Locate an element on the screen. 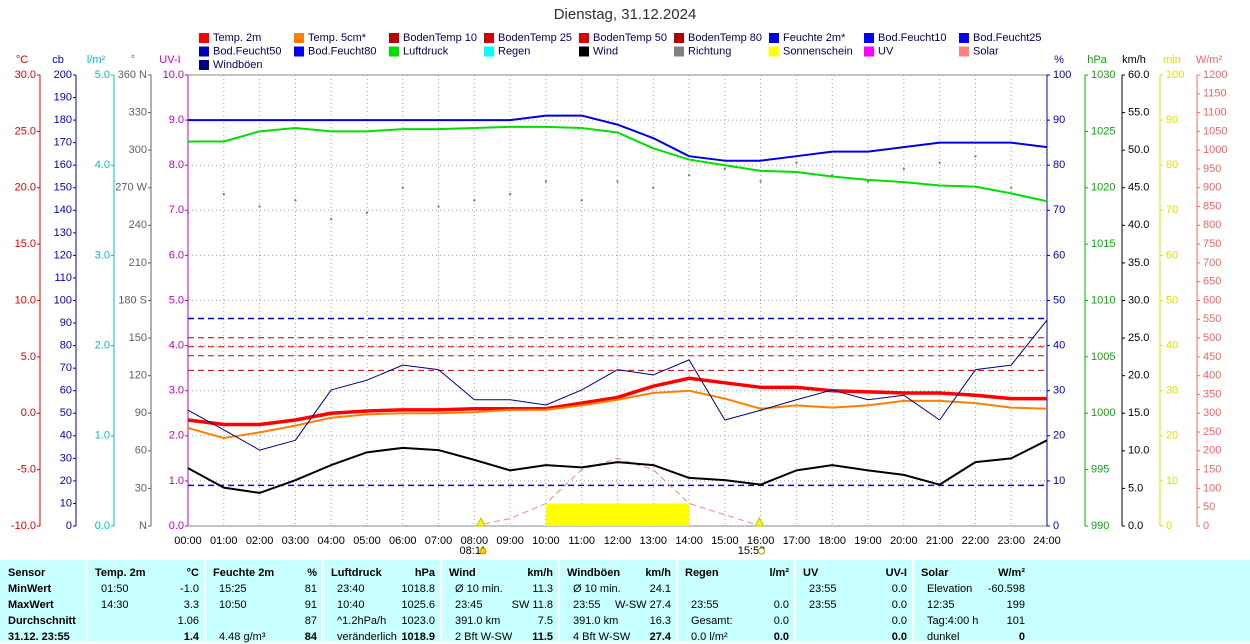 This screenshot has width=1250, height=644. axis-title: UV-I is located at coordinates (169, 60).